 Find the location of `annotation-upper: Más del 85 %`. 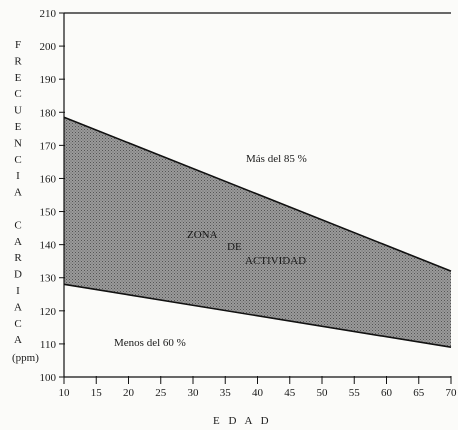

annotation-upper: Más del 85 % is located at coordinates (276, 159).